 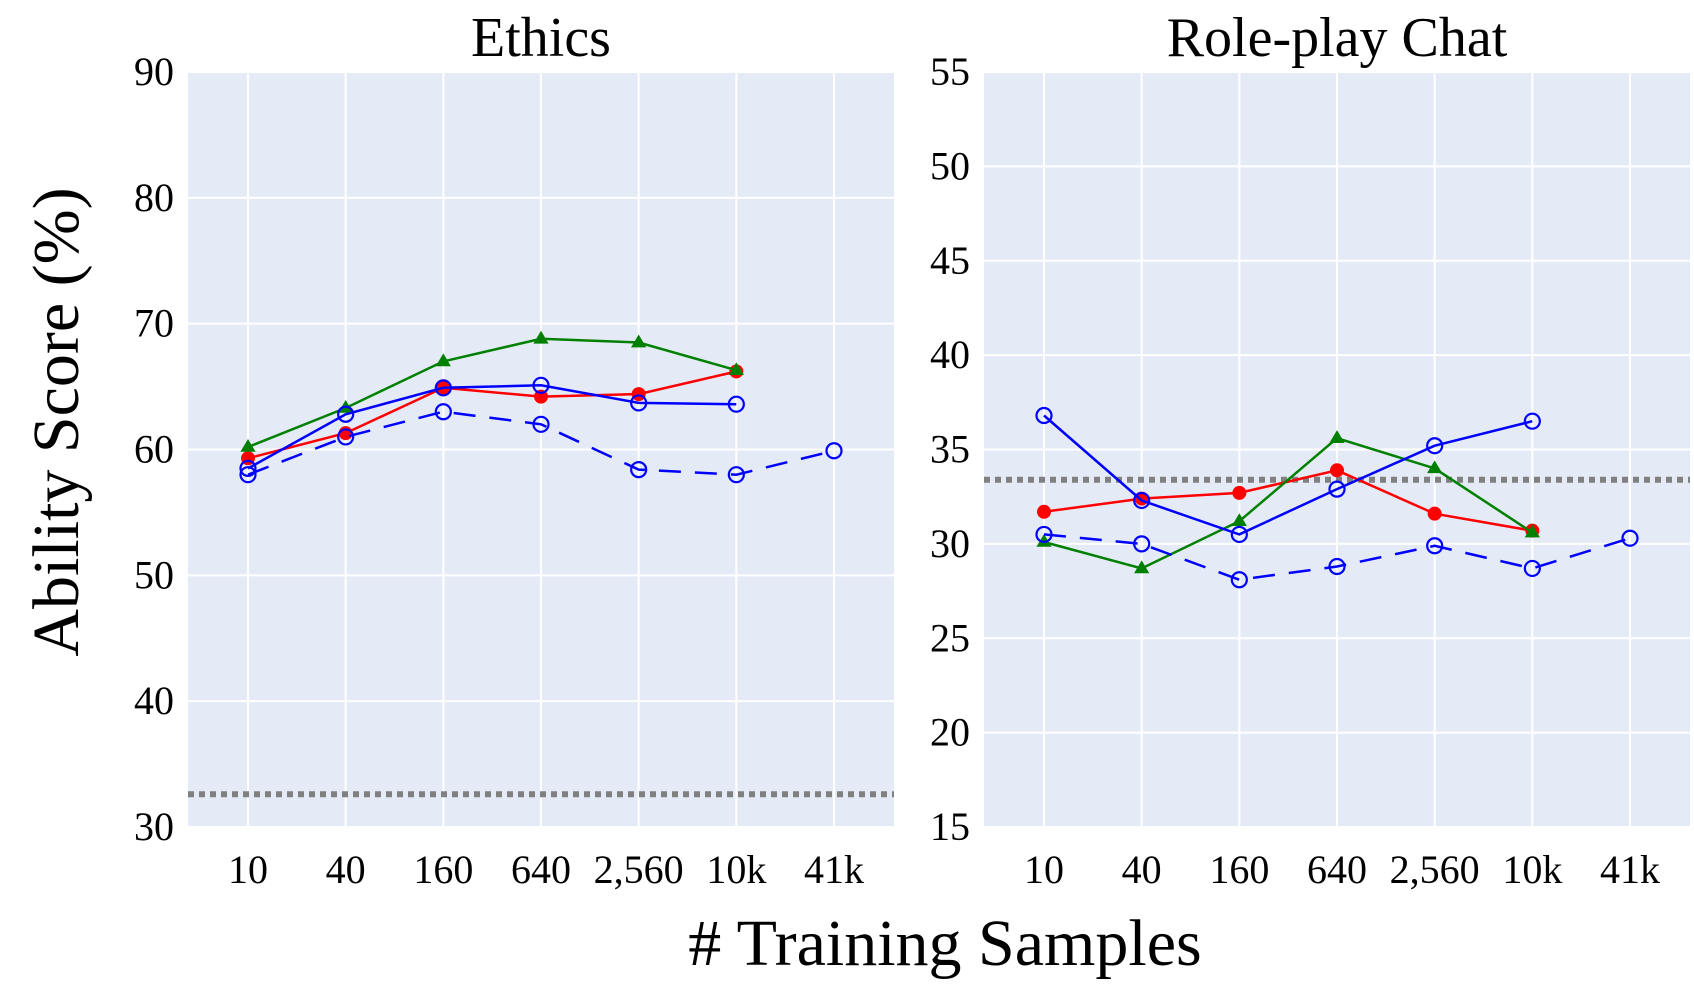 I want to click on y-tick-label: 90, so click(x=154, y=71).